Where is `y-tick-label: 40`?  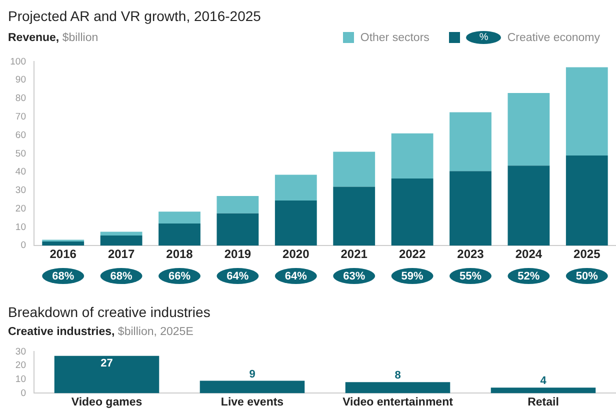
y-tick-label: 40 is located at coordinates (20, 172).